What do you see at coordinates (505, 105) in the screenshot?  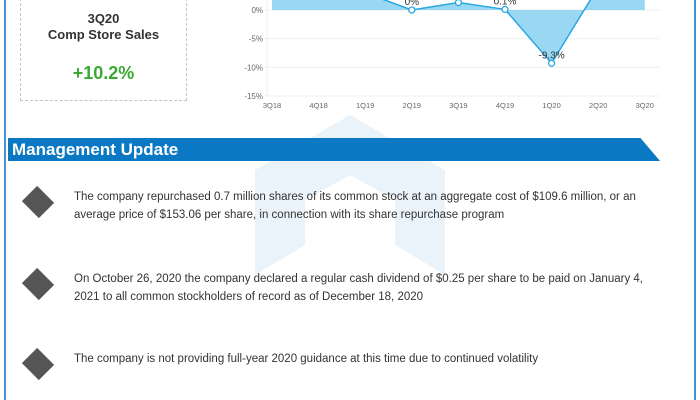 I see `x-tick-label: 4Q19` at bounding box center [505, 105].